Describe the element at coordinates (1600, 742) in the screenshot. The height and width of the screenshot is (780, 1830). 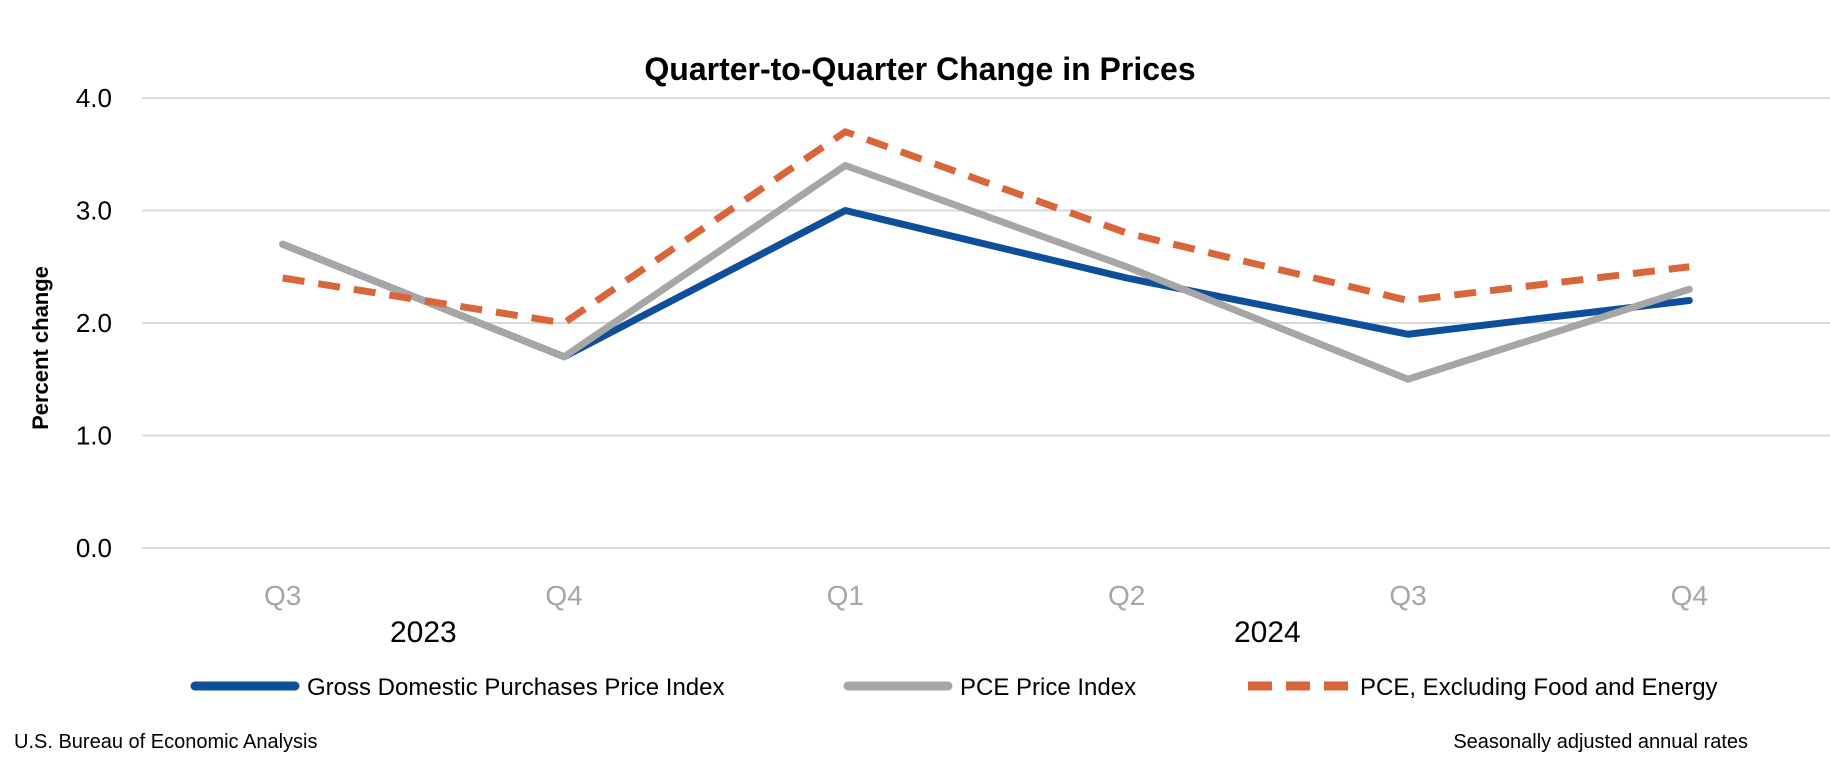
I see `footer-note: Seasonally adjusted annual rates` at that location.